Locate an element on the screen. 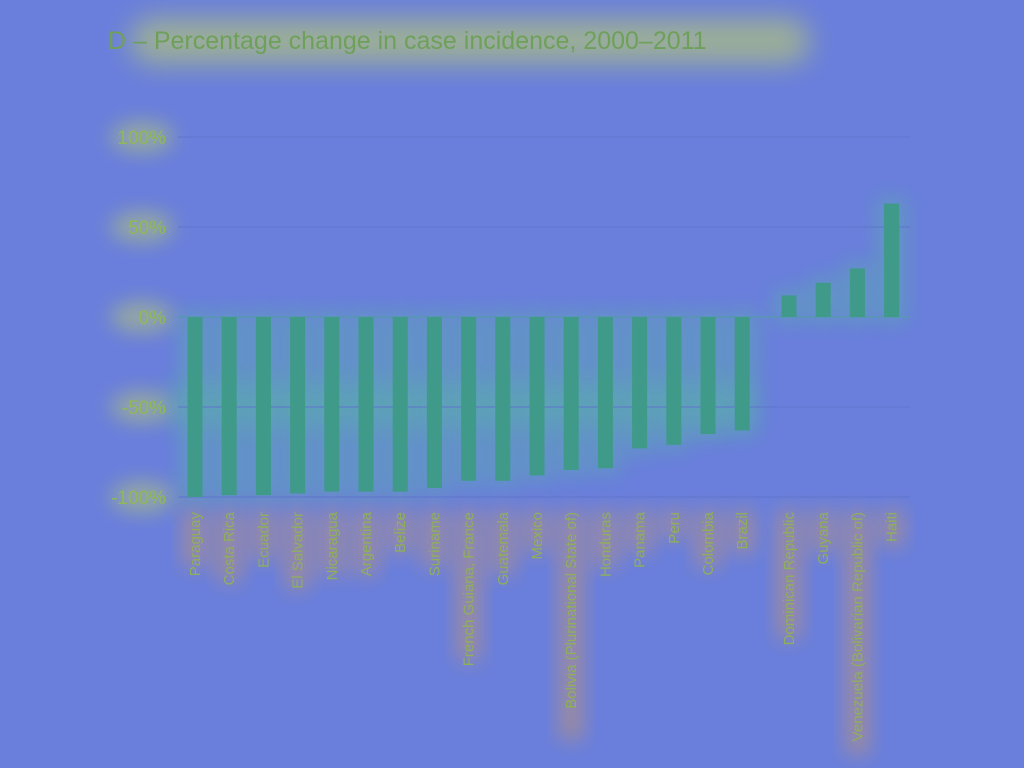  category-label: Nicaragua is located at coordinates (332, 545).